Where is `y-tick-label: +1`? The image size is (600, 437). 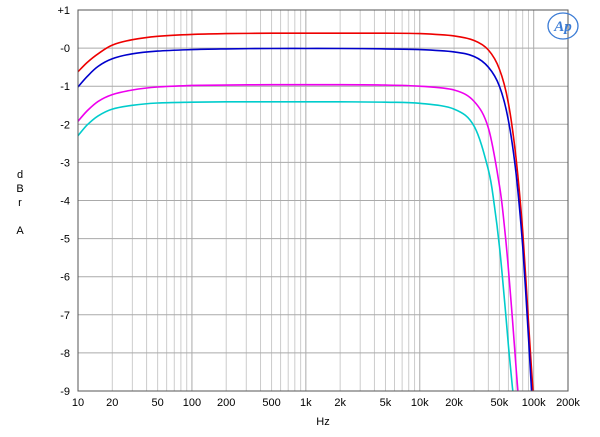
y-tick-label: +1 is located at coordinates (63, 11).